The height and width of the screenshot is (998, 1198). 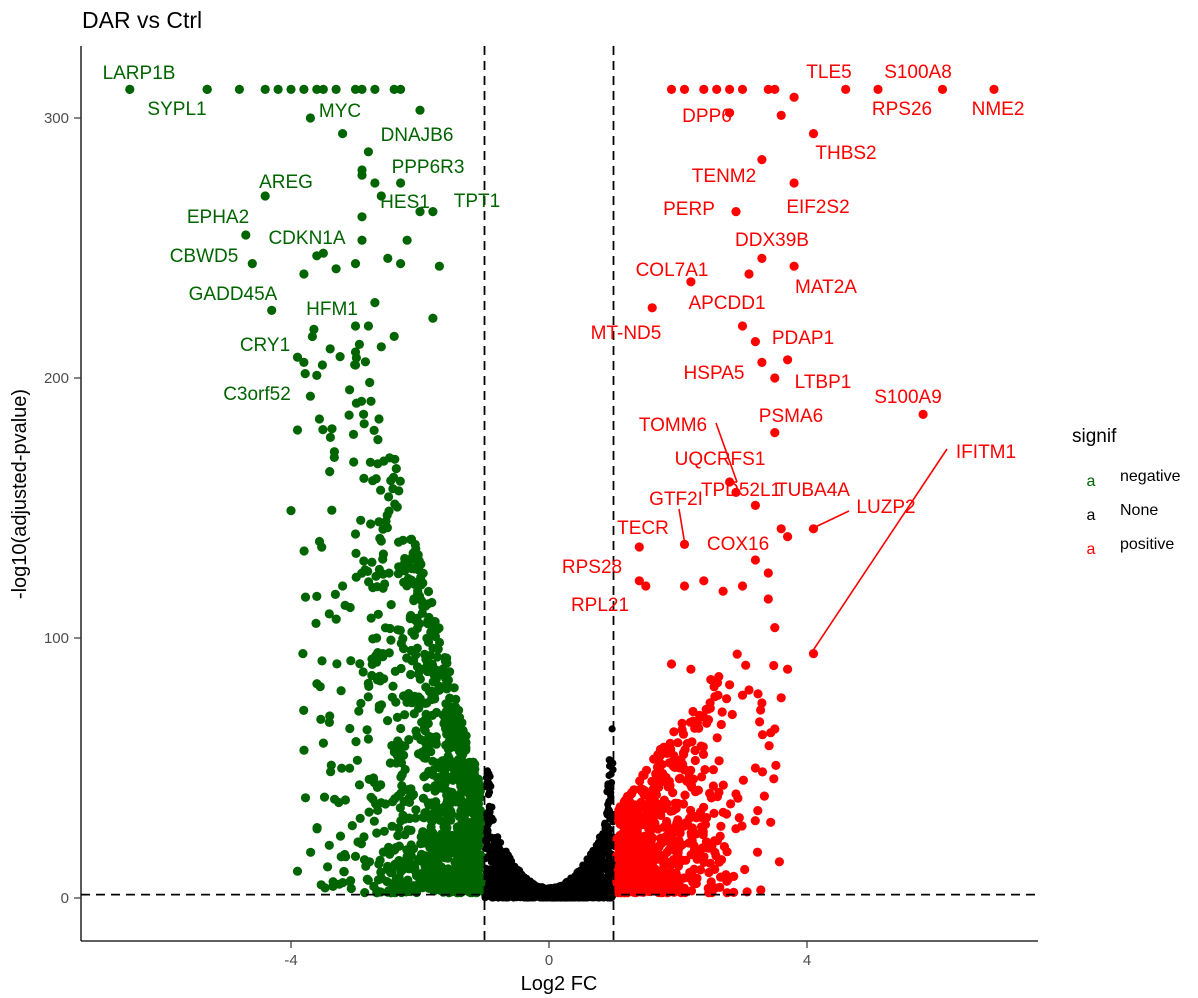 What do you see at coordinates (1094, 436) in the screenshot?
I see `legend-title: signif` at bounding box center [1094, 436].